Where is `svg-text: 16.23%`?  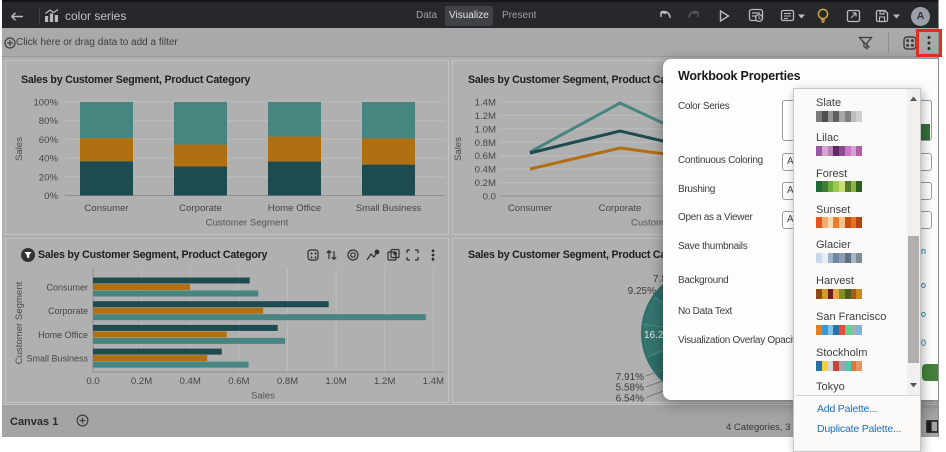
svg-text: 16.23% is located at coordinates (661, 335).